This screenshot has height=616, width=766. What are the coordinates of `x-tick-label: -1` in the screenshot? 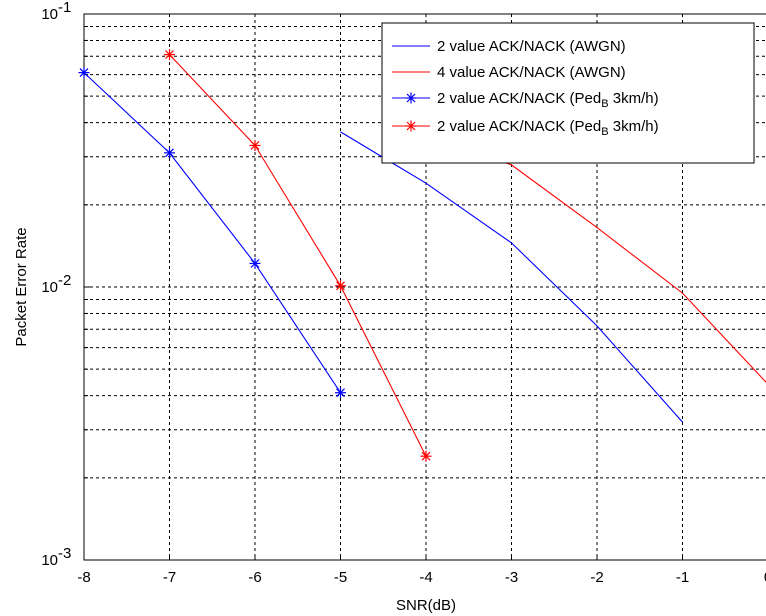 It's located at (682, 577).